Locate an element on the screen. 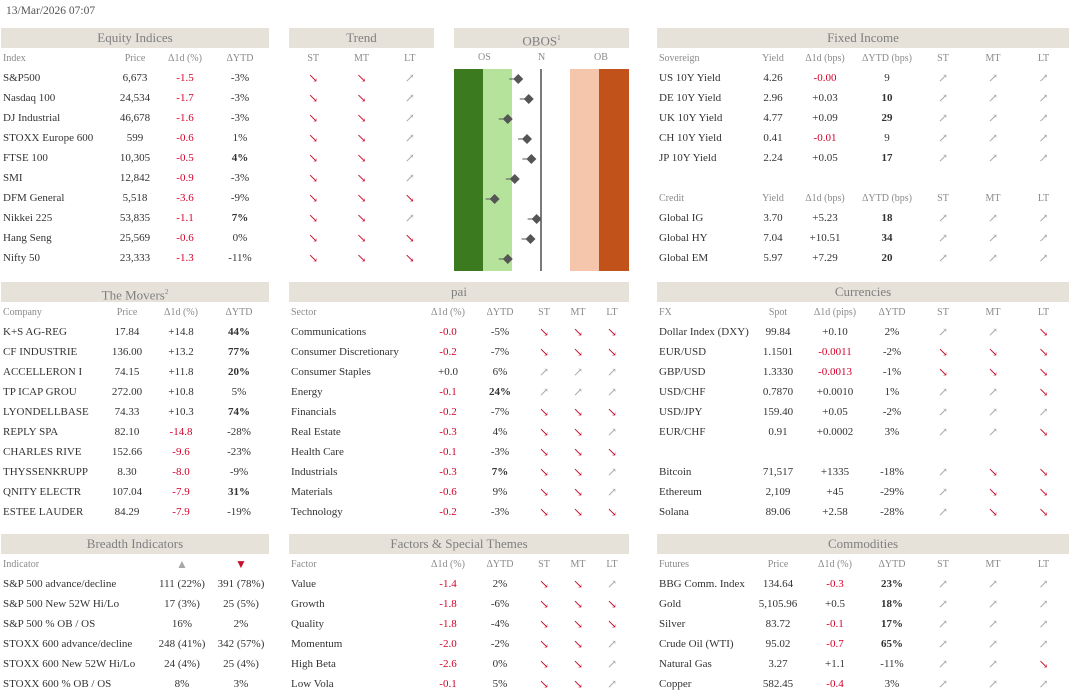 The image size is (1069, 697). cell-price: 152.66 is located at coordinates (127, 452).